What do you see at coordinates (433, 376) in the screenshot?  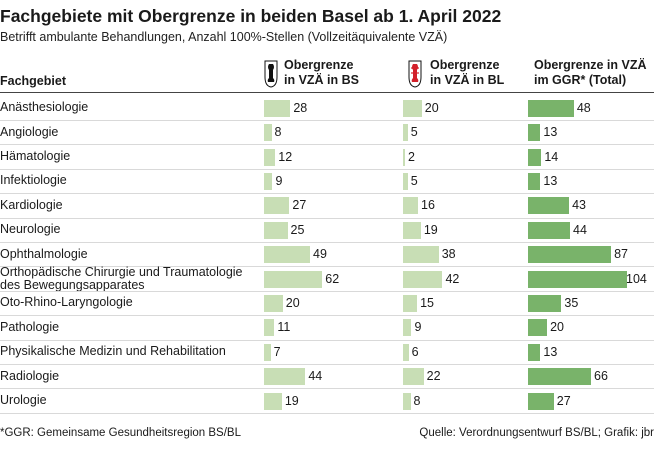 I see `value-label-bl: 22` at bounding box center [433, 376].